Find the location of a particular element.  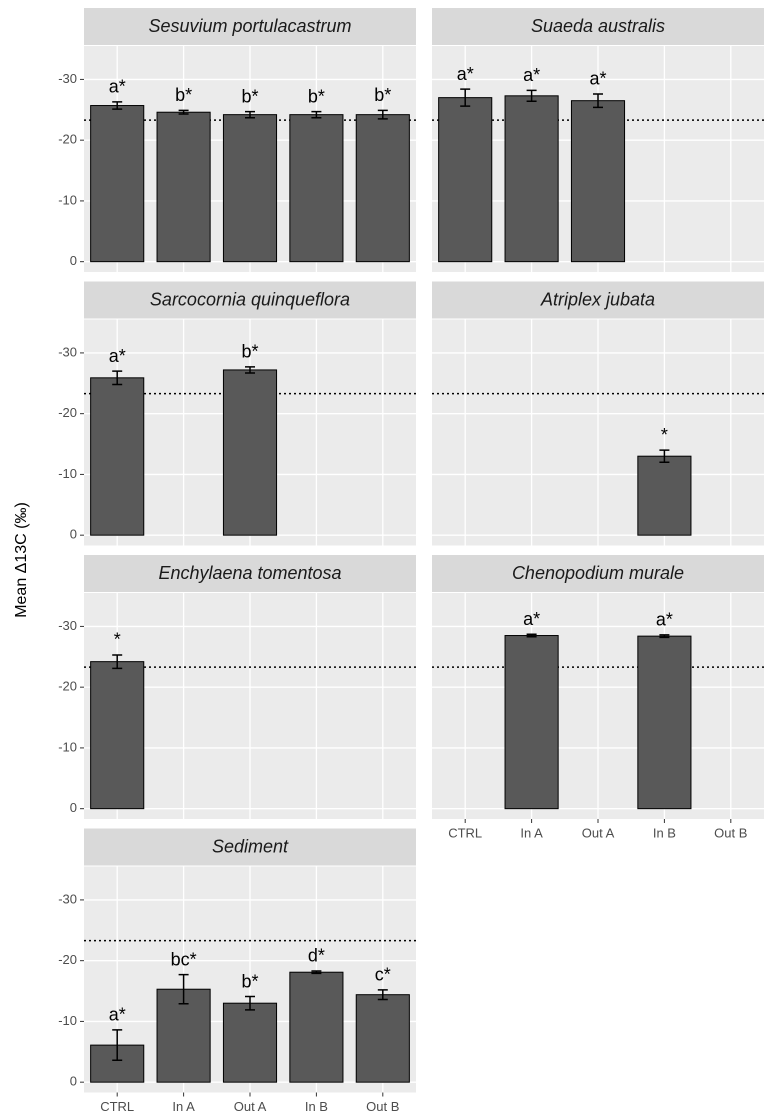

panel-title: Atriplex jubata is located at coordinates (597, 299).